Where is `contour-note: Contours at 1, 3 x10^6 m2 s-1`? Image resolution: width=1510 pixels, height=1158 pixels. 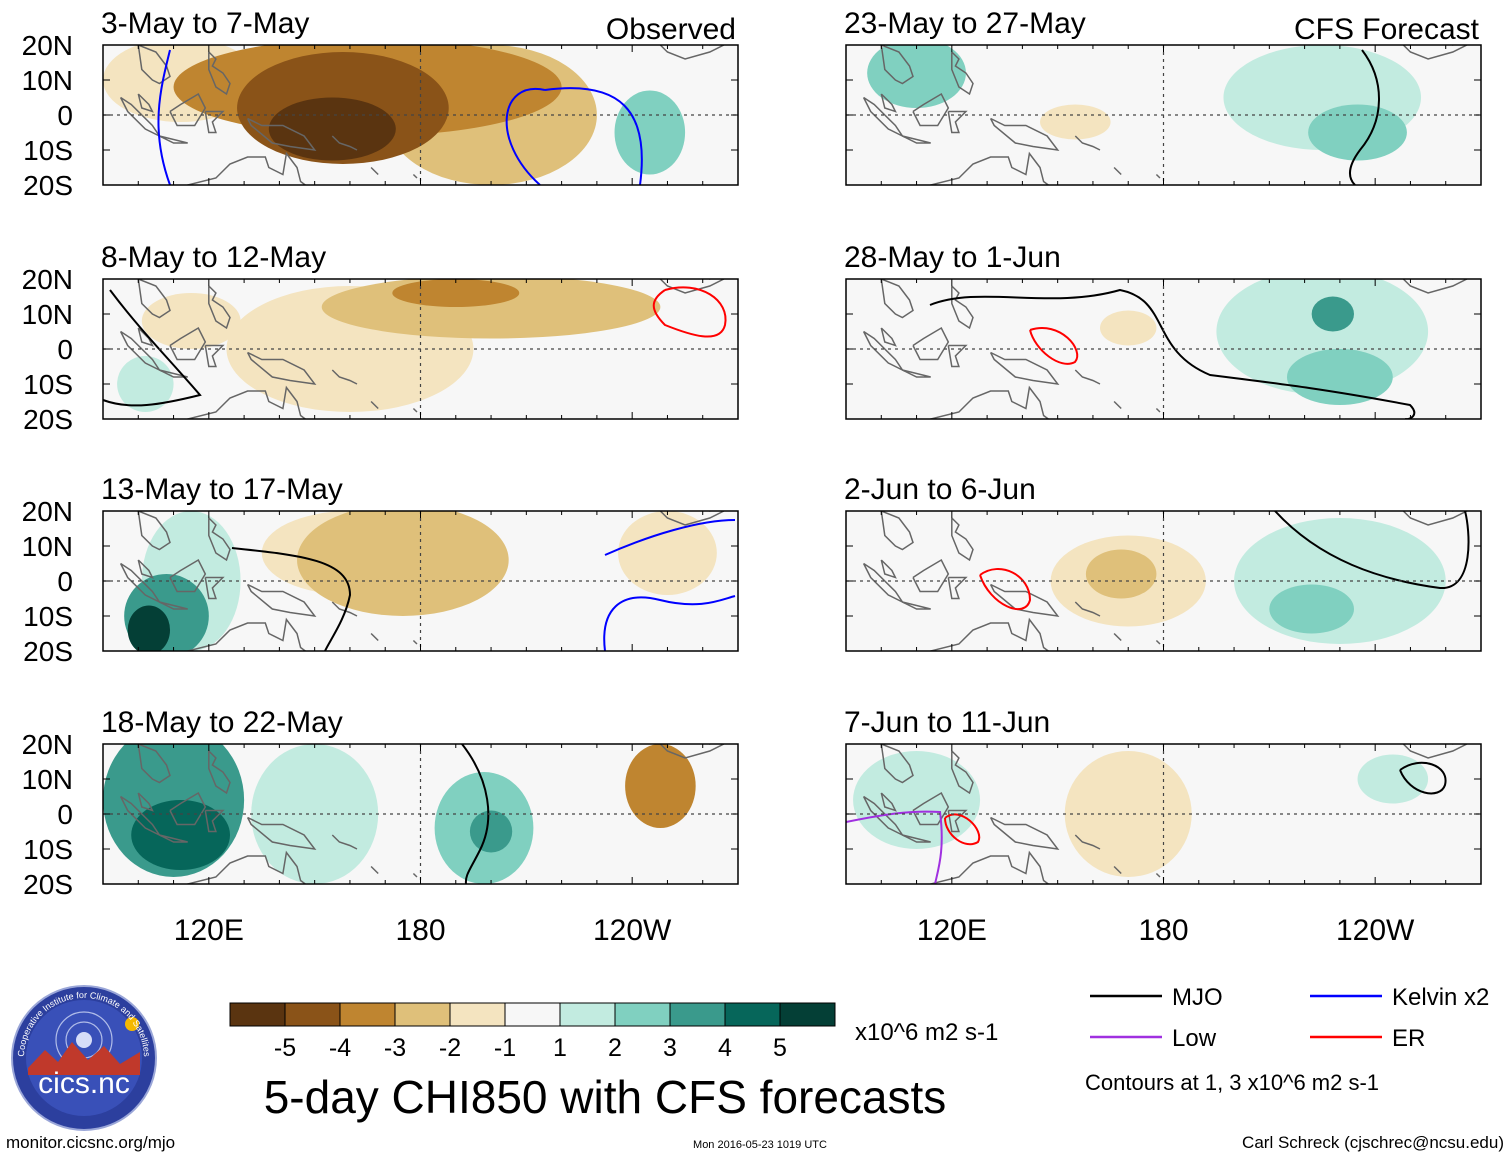 contour-note: Contours at 1, 3 x10^6 m2 s-1 is located at coordinates (1232, 1082).